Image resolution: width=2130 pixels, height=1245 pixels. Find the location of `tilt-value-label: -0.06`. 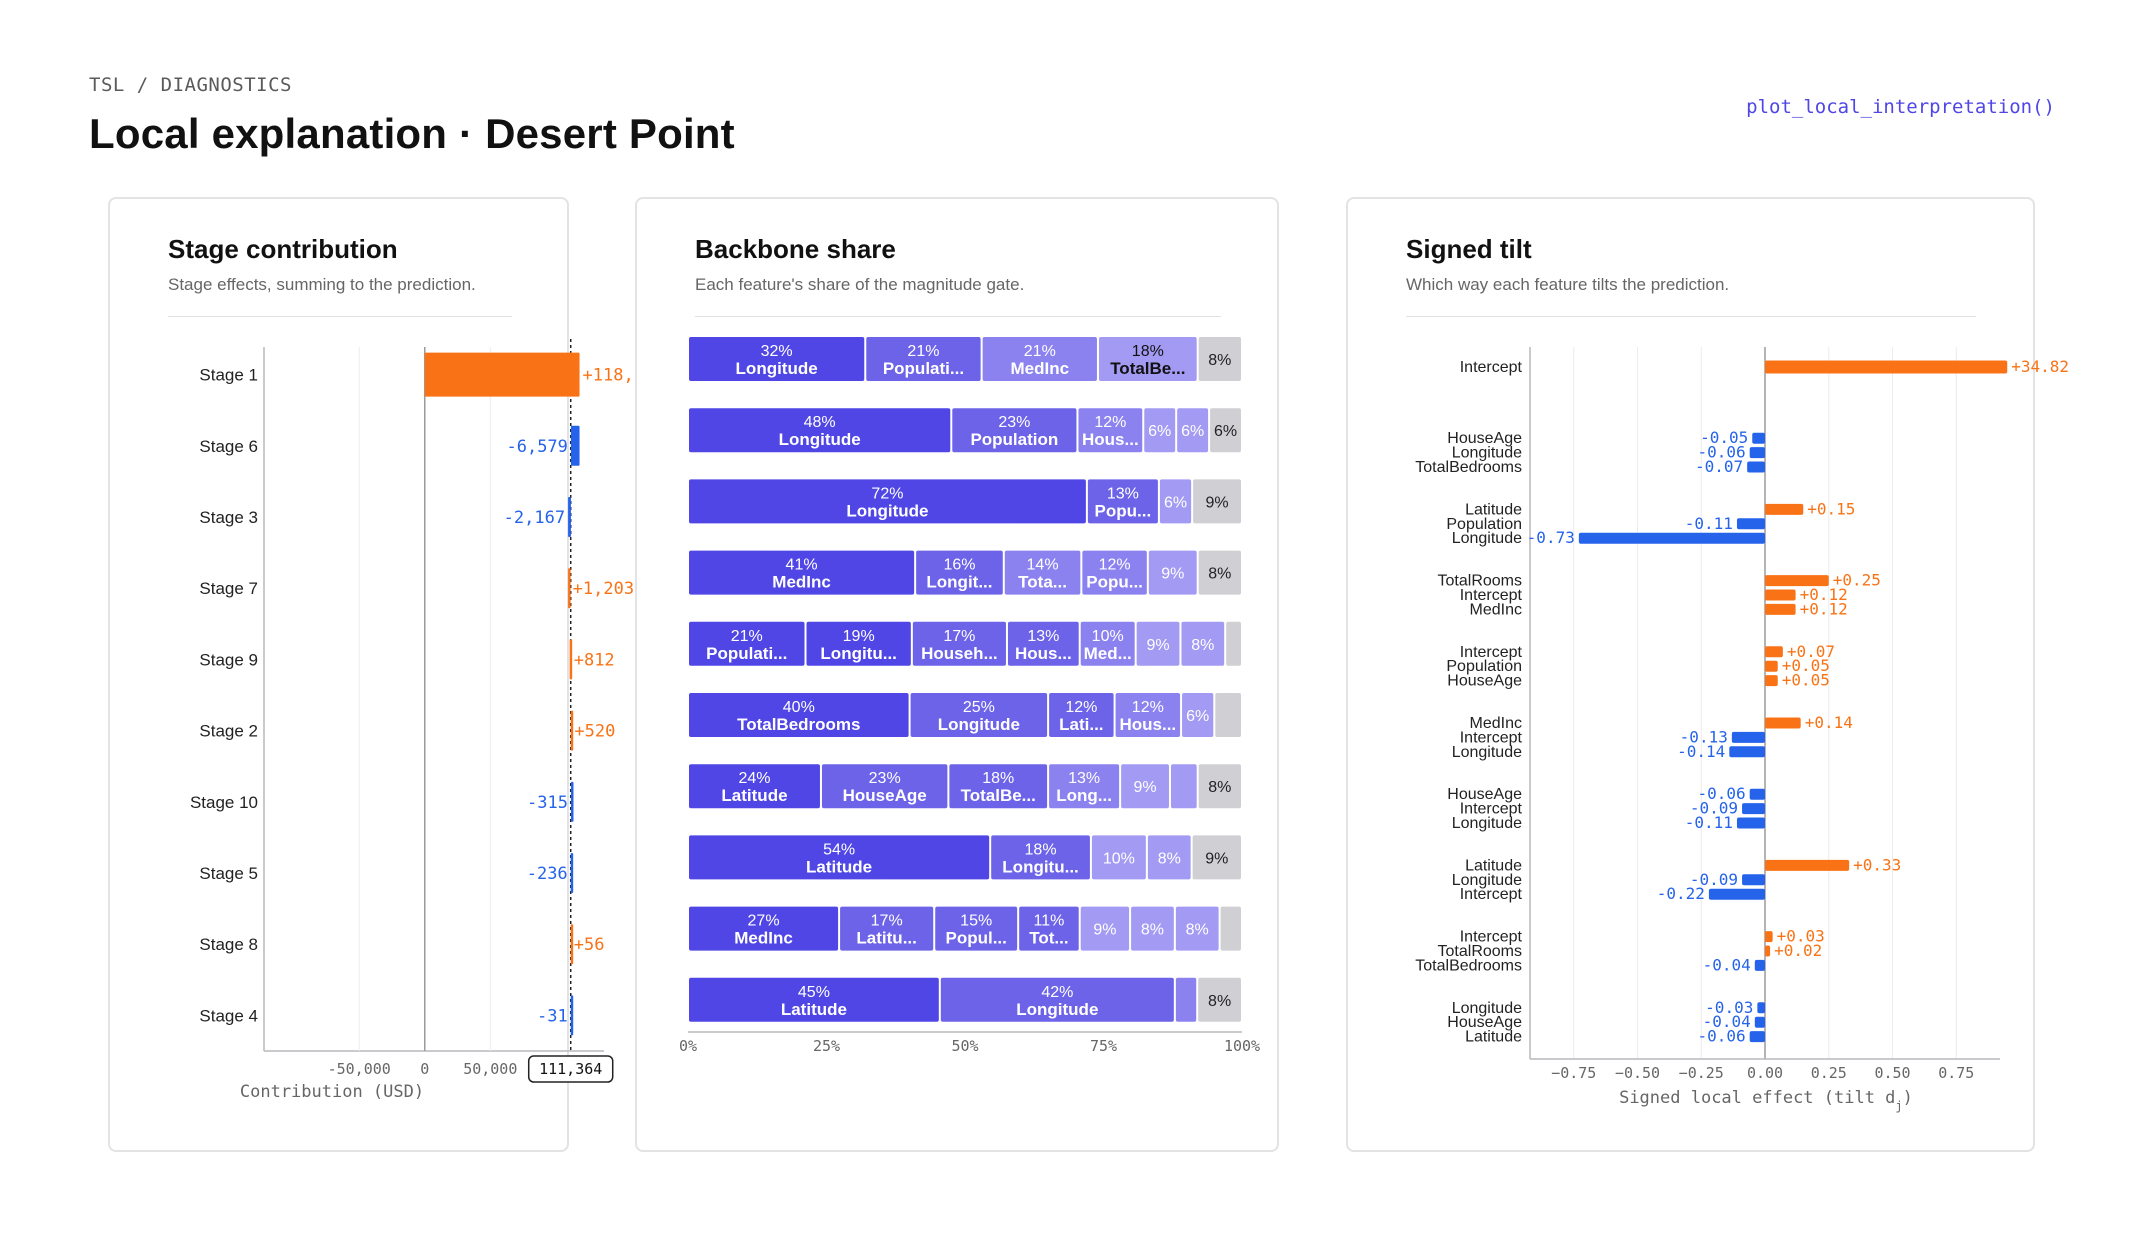

tilt-value-label: -0.06 is located at coordinates (1722, 793).